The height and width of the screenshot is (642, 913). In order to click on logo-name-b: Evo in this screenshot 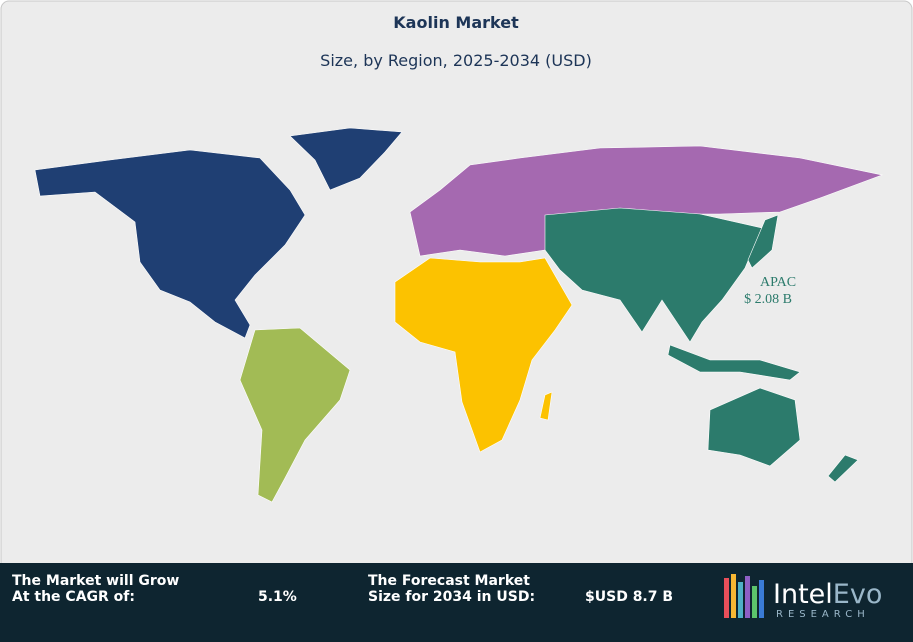, I will do `click(858, 594)`.